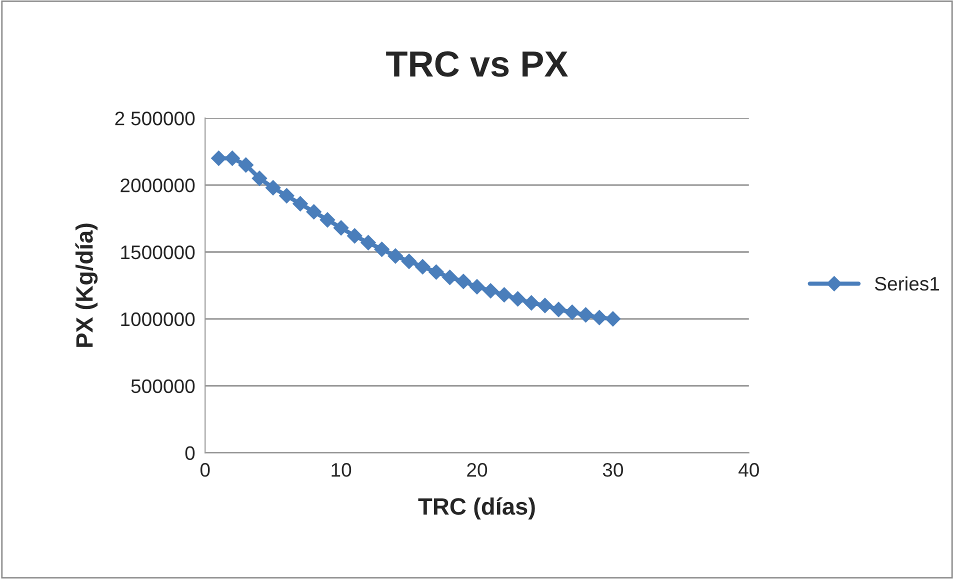  I want to click on legend-label: Series1, so click(907, 283).